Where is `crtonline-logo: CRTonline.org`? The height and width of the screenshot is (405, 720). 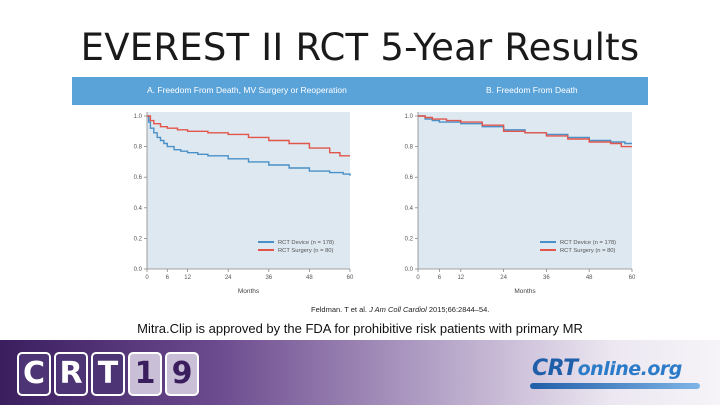 crtonline-logo: CRTonline.org is located at coordinates (607, 368).